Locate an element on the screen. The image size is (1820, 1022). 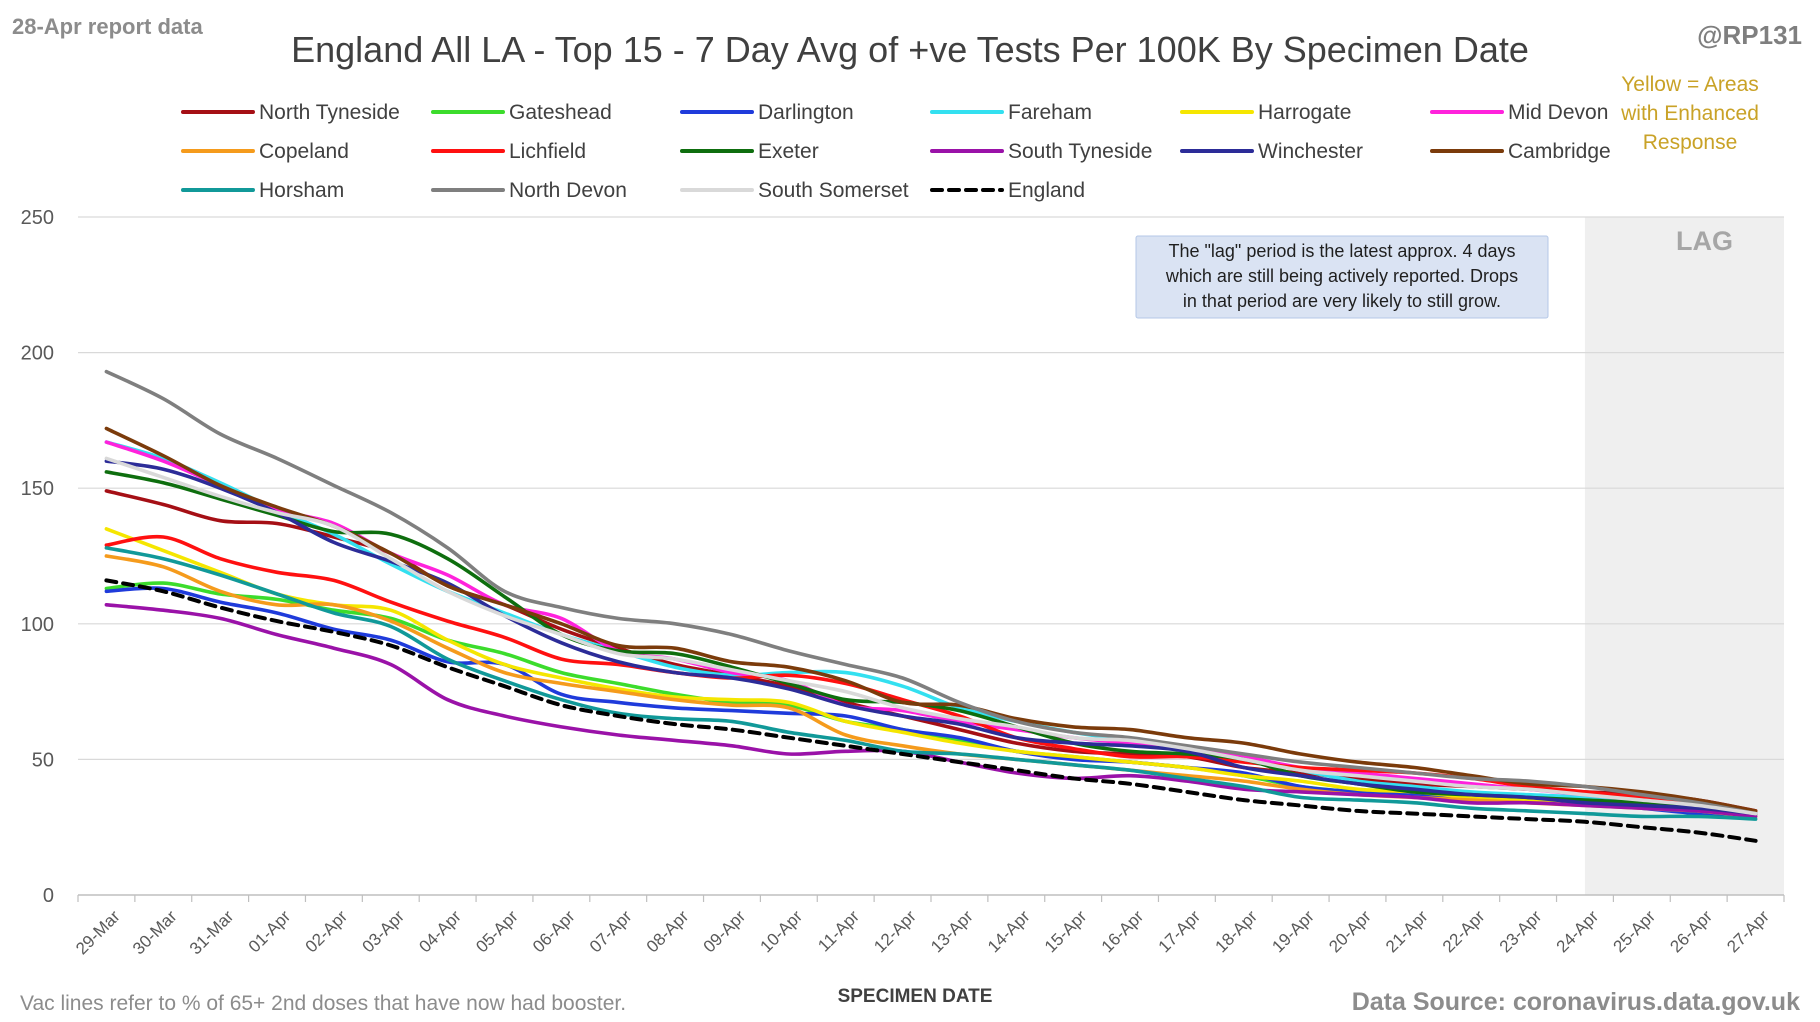
footer-data-source: Data Source: coronavirus.data.gov.uk is located at coordinates (1576, 1002).